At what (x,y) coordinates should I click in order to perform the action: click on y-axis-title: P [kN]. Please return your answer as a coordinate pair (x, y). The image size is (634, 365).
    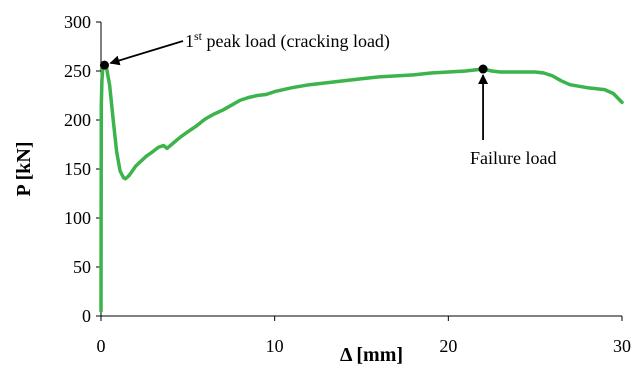
    Looking at the image, I should click on (24, 169).